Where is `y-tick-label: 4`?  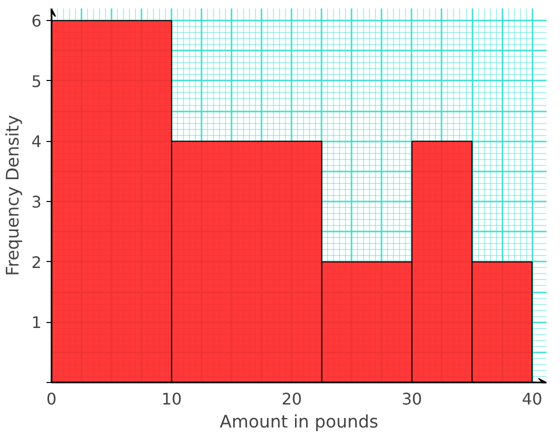 y-tick-label: 4 is located at coordinates (36, 142).